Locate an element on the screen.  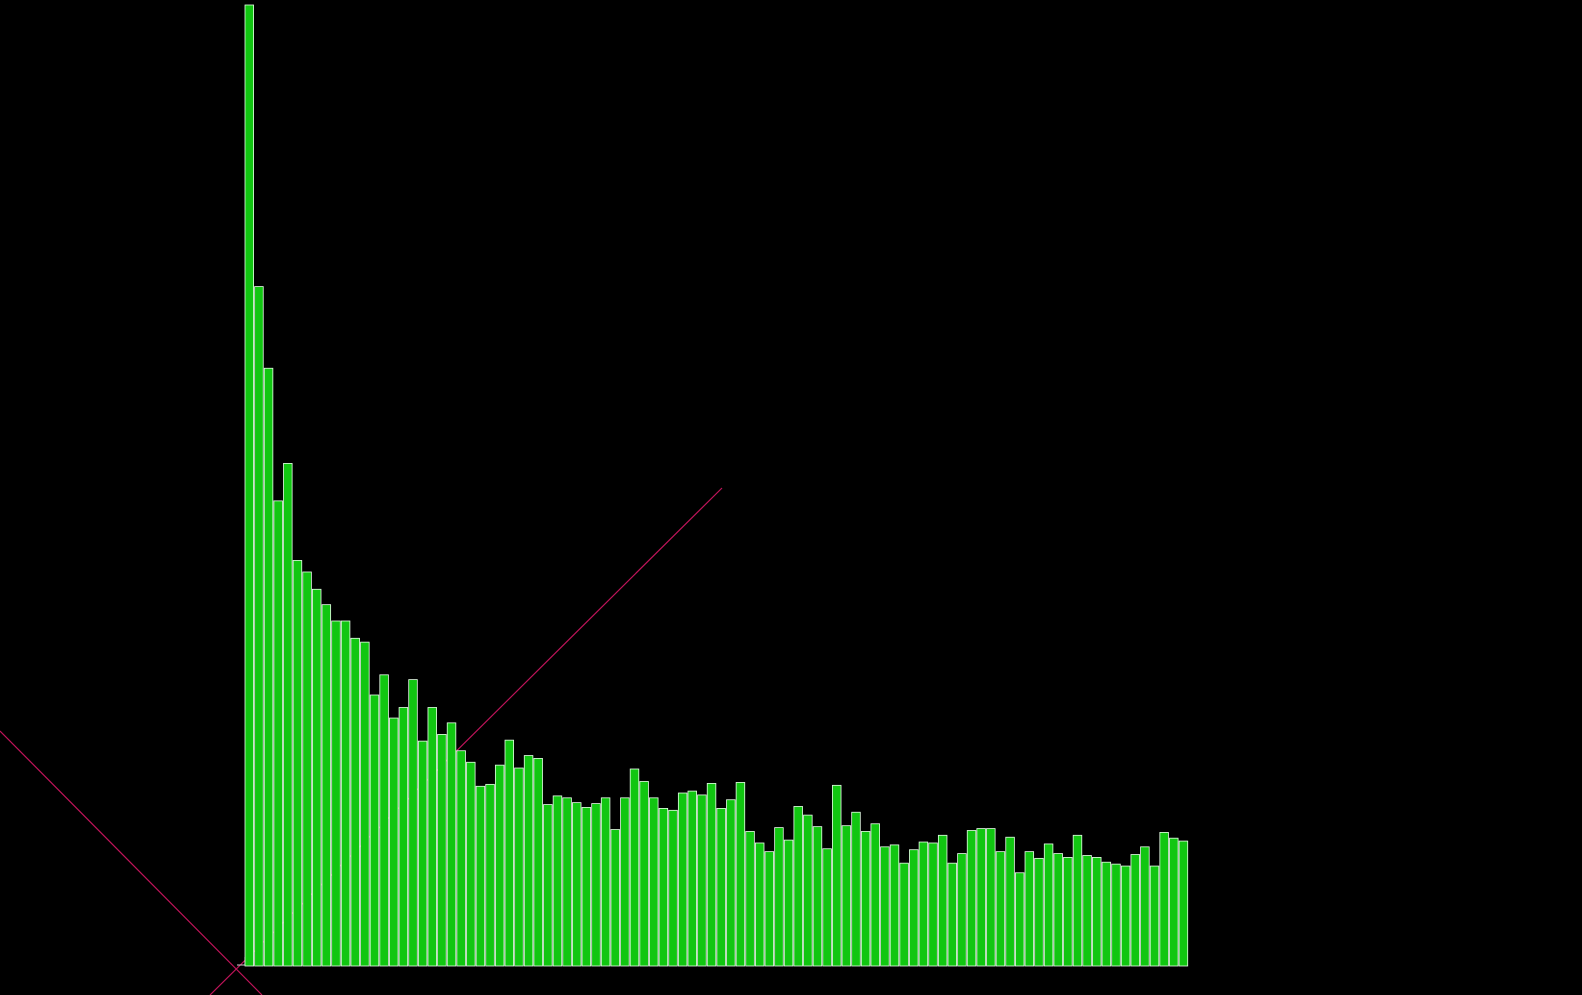
guide-line-left is located at coordinates (131, 862).